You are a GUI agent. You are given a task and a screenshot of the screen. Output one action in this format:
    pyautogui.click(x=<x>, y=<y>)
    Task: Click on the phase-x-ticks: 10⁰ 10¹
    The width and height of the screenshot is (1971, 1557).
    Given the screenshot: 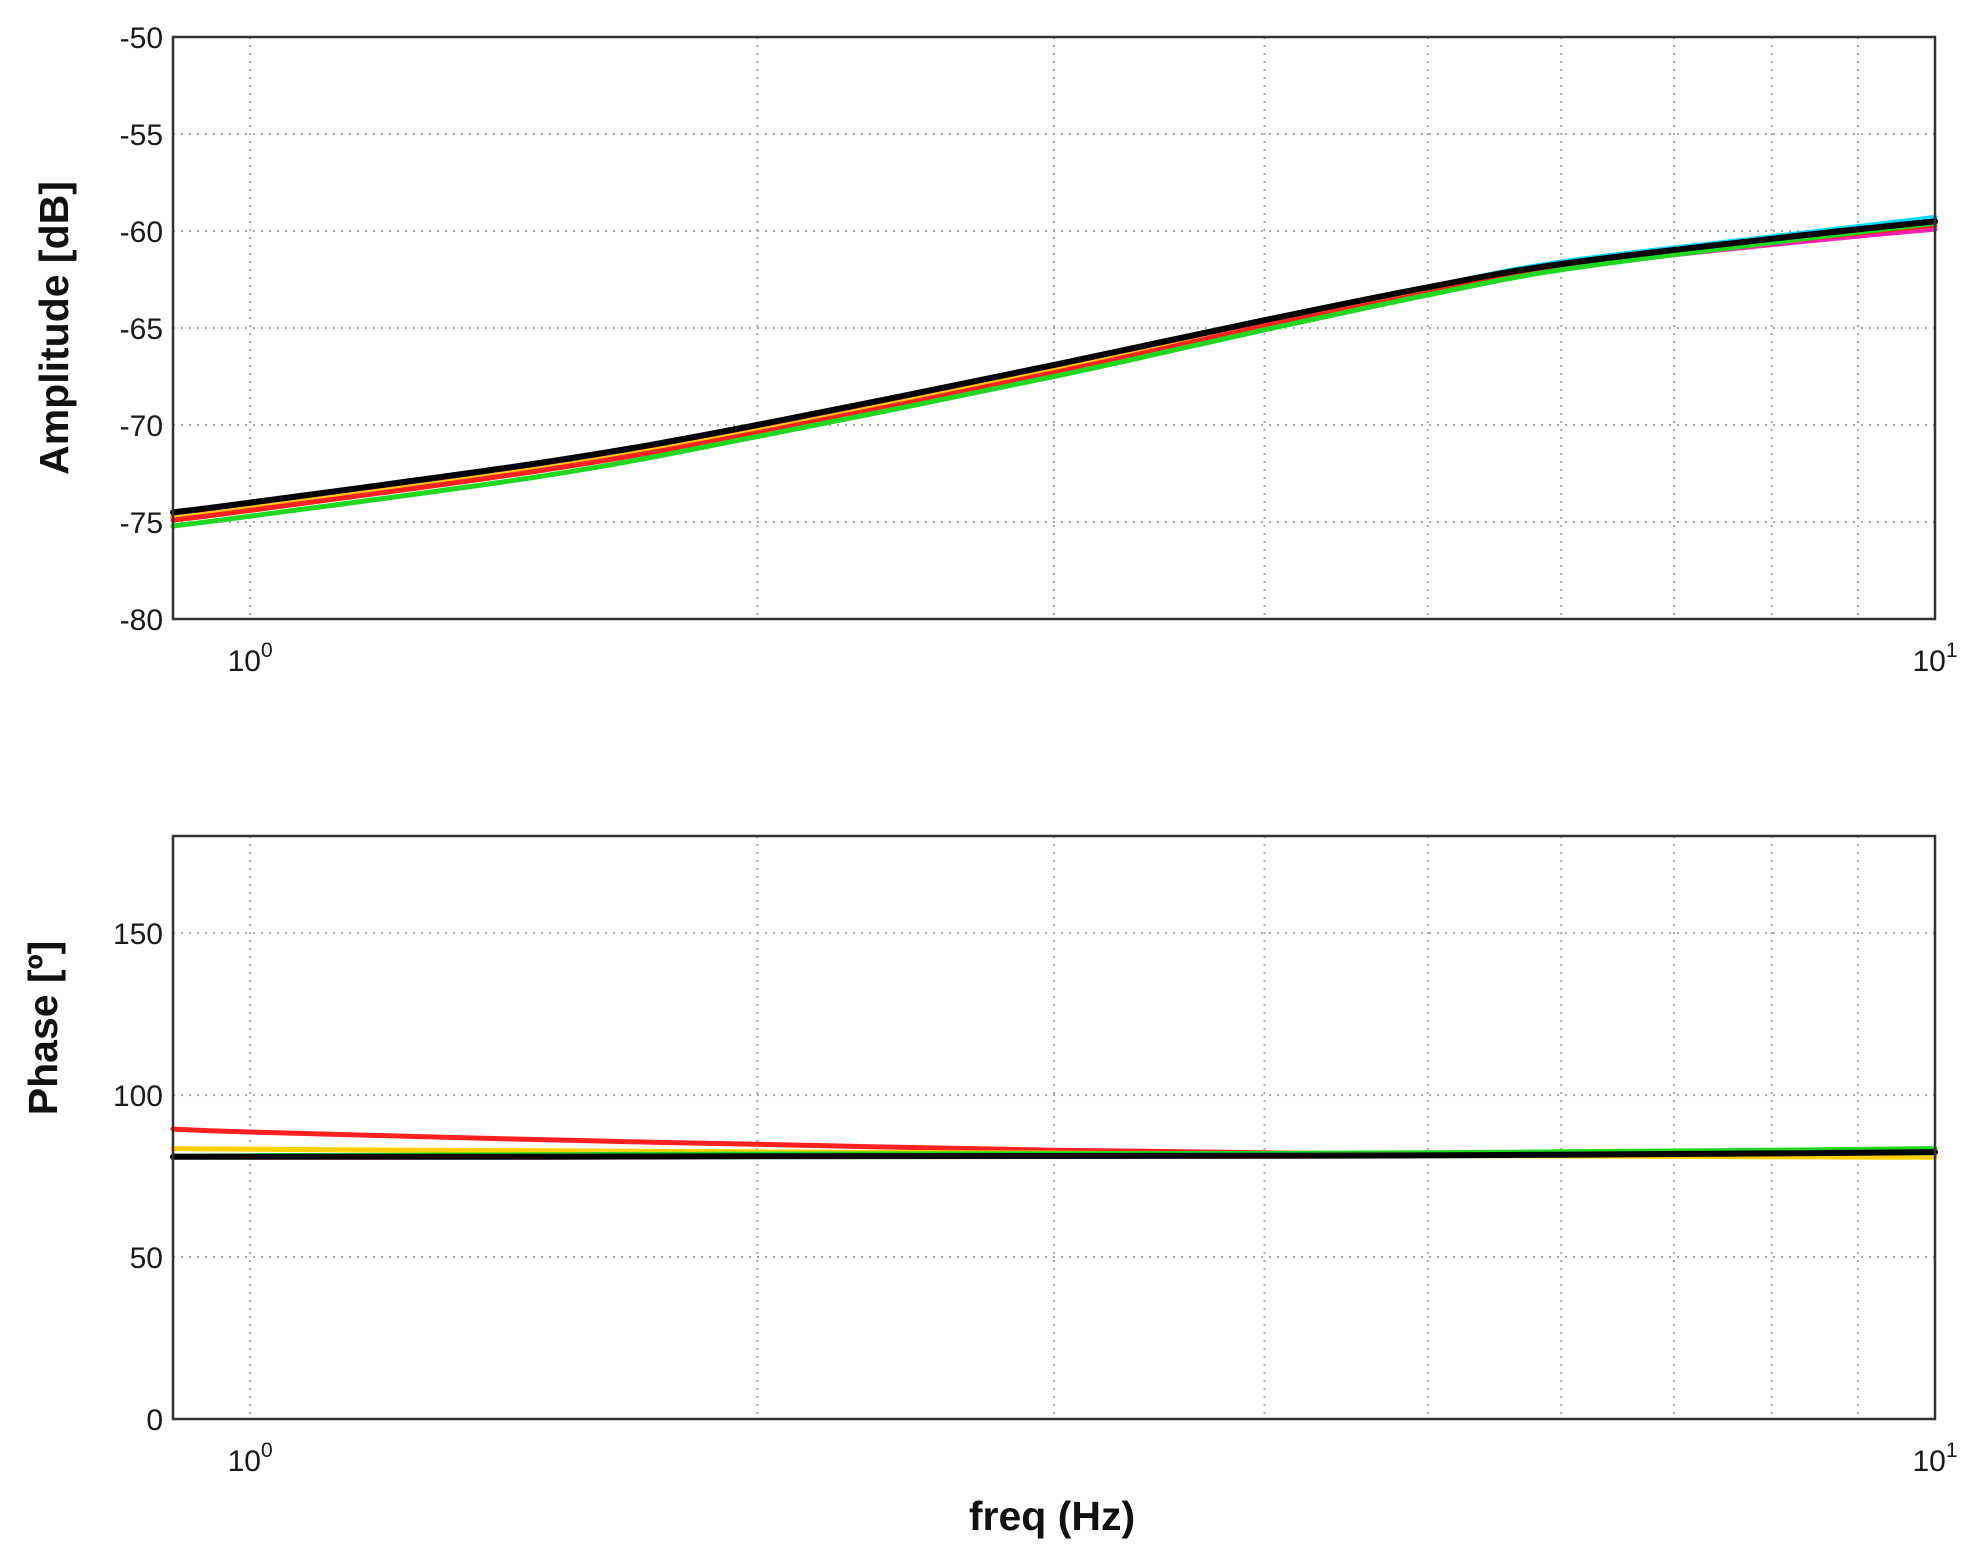 What is the action you would take?
    pyautogui.click(x=1093, y=1458)
    